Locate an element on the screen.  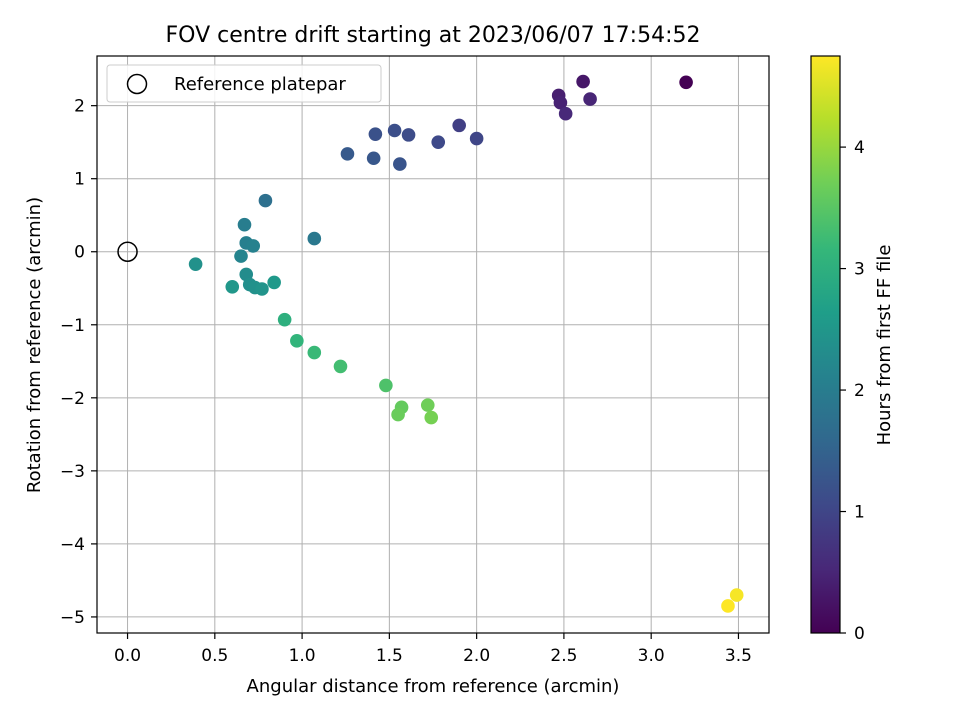
legend-box is located at coordinates (244, 83).